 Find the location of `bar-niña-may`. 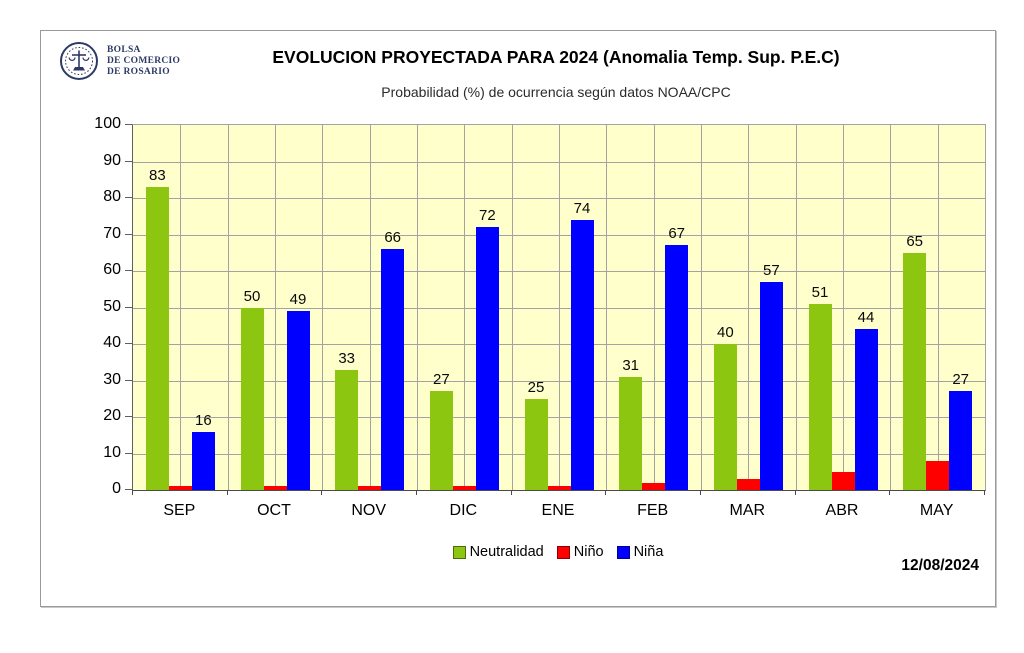

bar-niña-may is located at coordinates (961, 440).